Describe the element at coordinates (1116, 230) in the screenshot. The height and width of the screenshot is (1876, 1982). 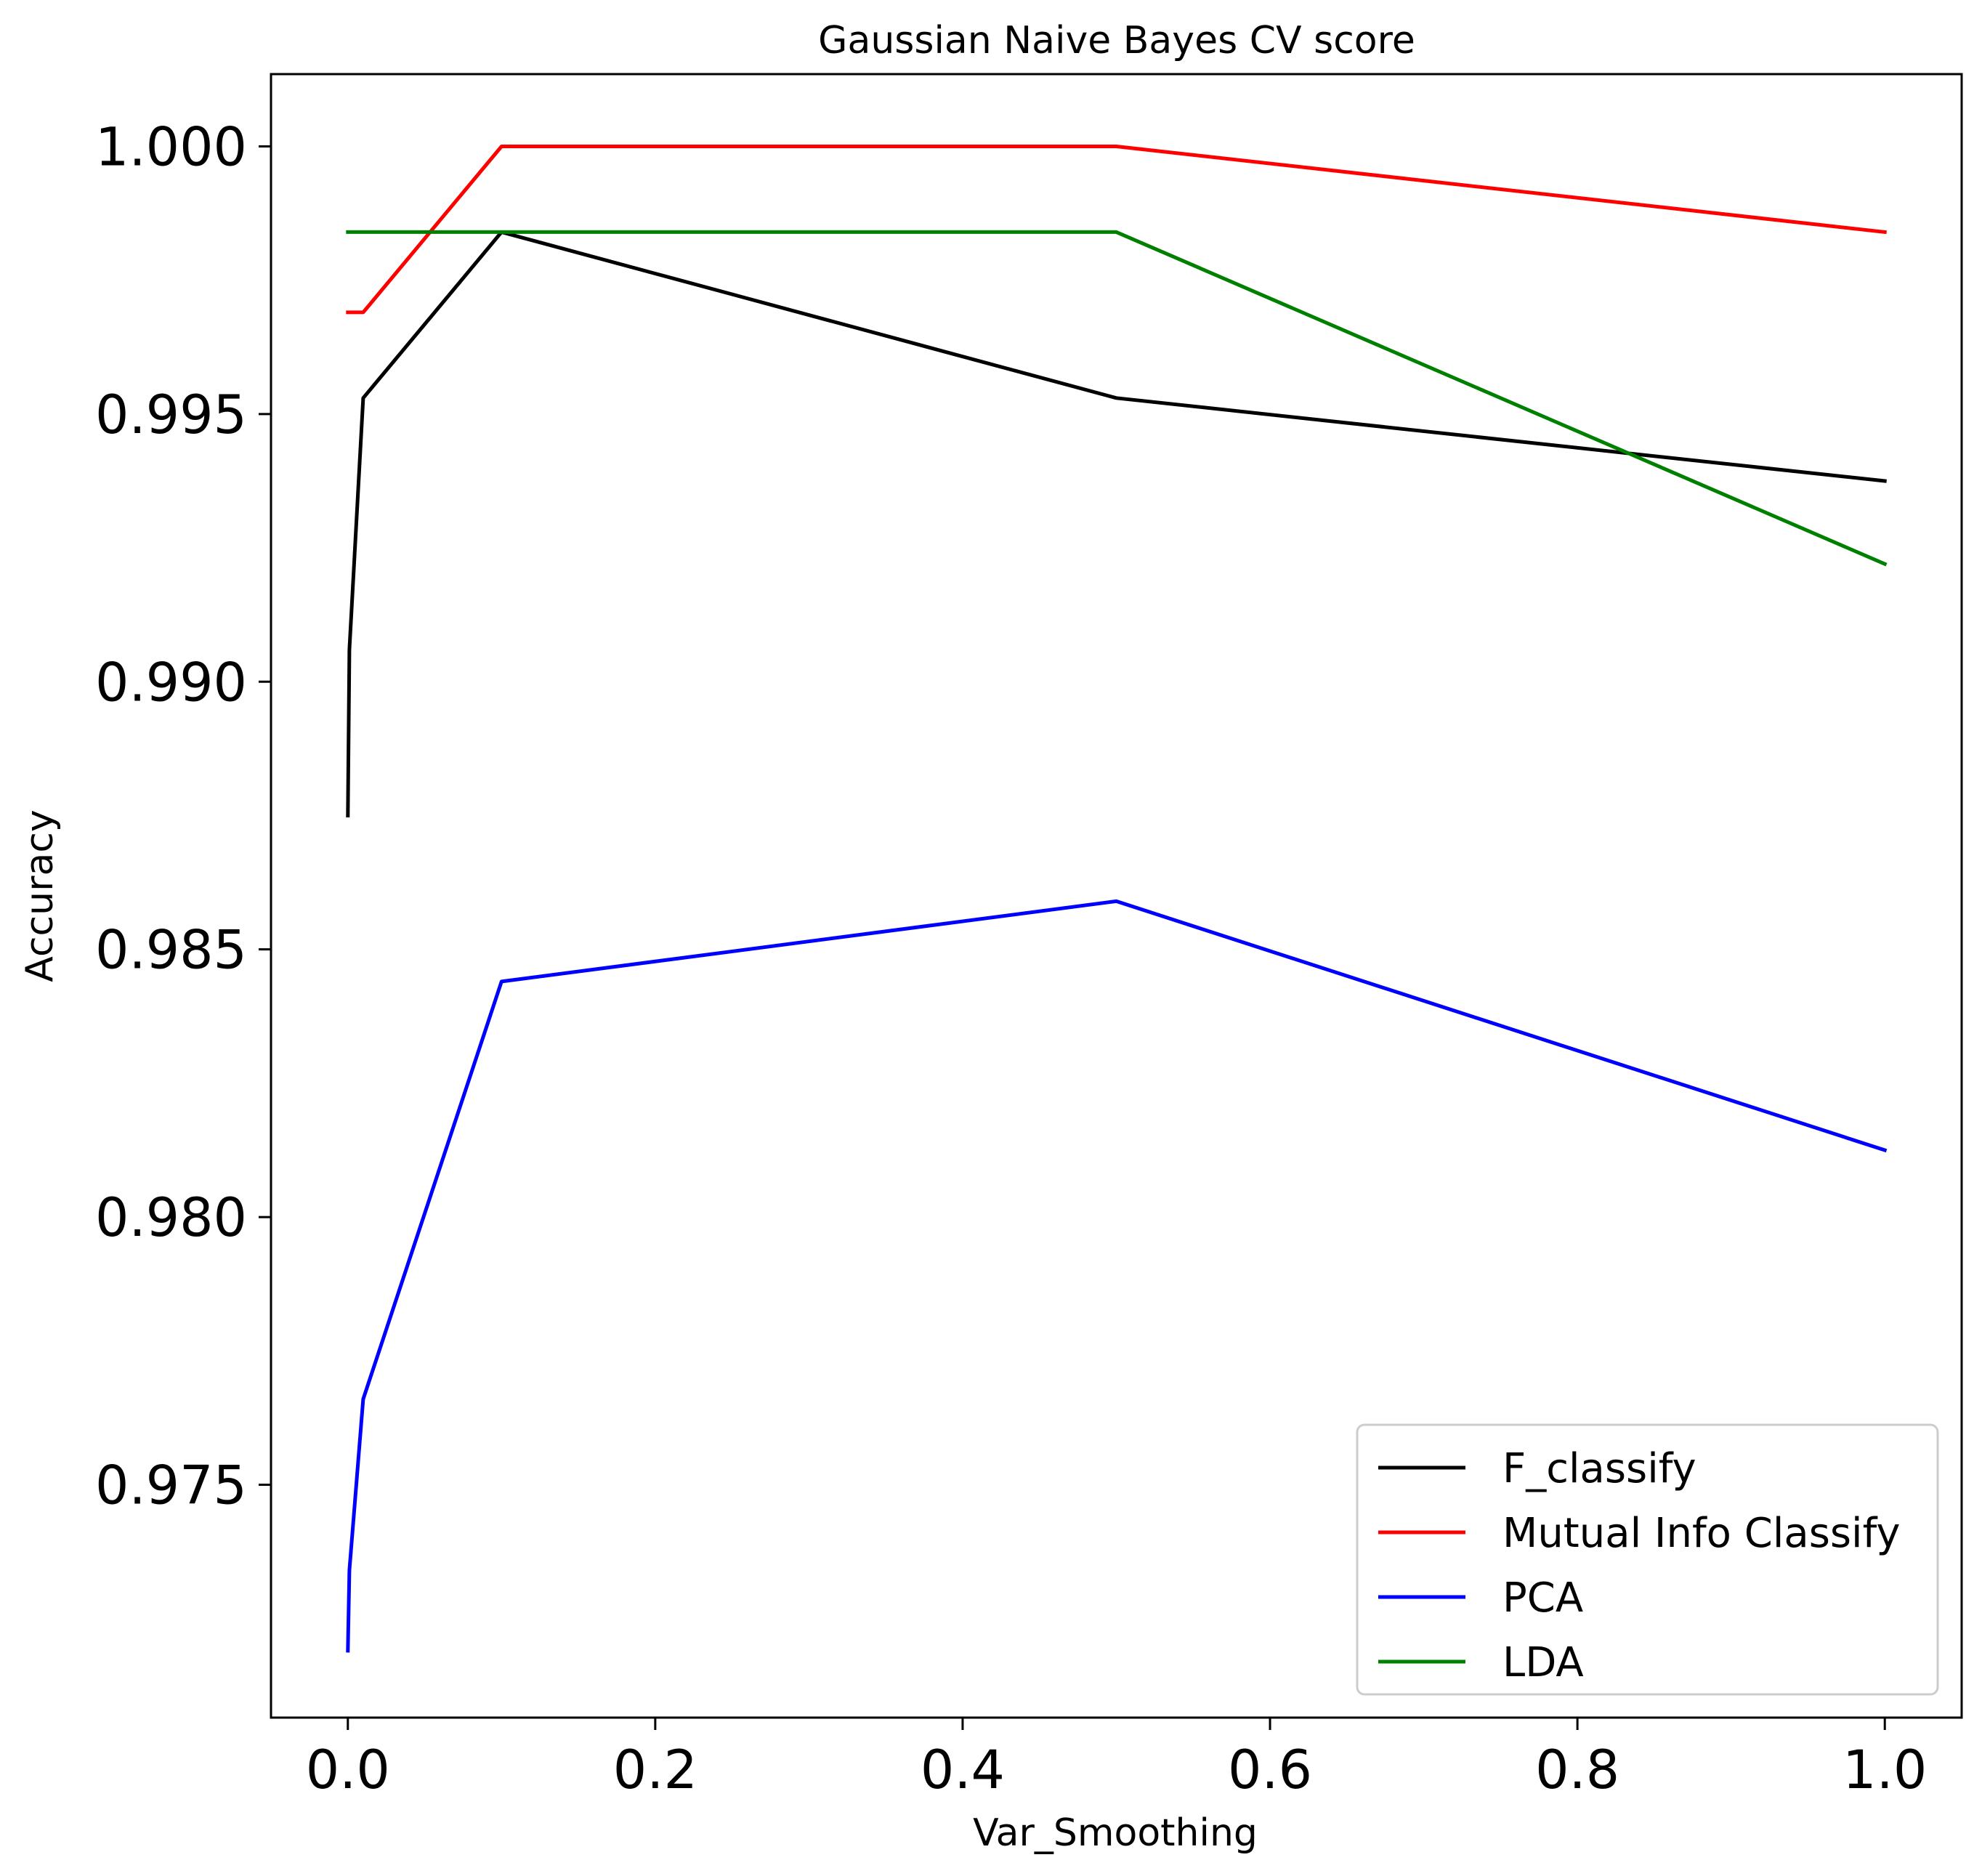
I see `series-line-mutual-info-classify` at that location.